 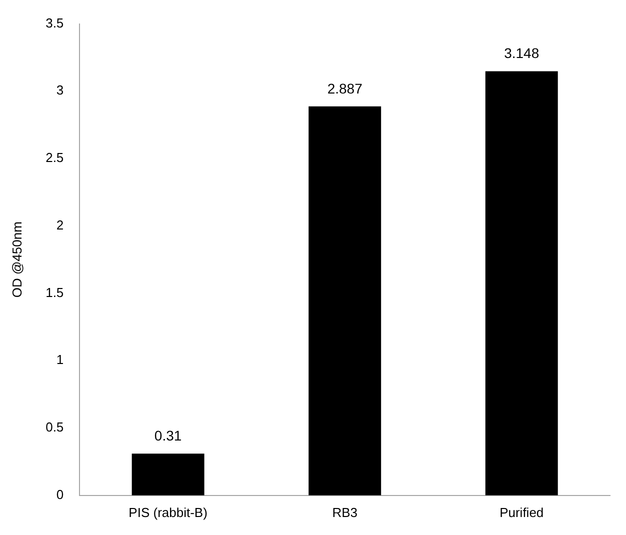 I want to click on y-axis-title: OD @450nm, so click(x=16, y=260).